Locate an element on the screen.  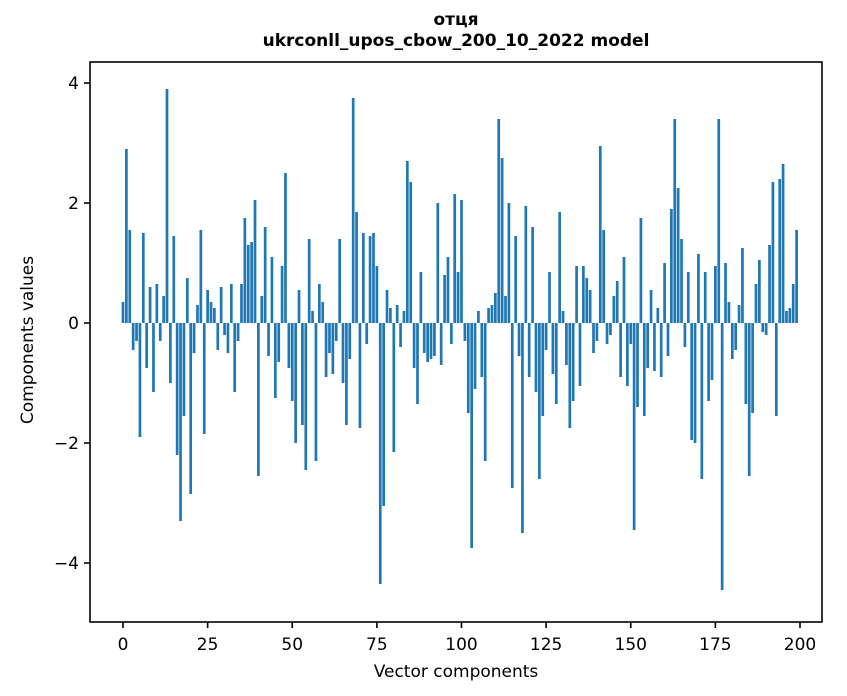
x-tick-label: 0 is located at coordinates (123, 645).